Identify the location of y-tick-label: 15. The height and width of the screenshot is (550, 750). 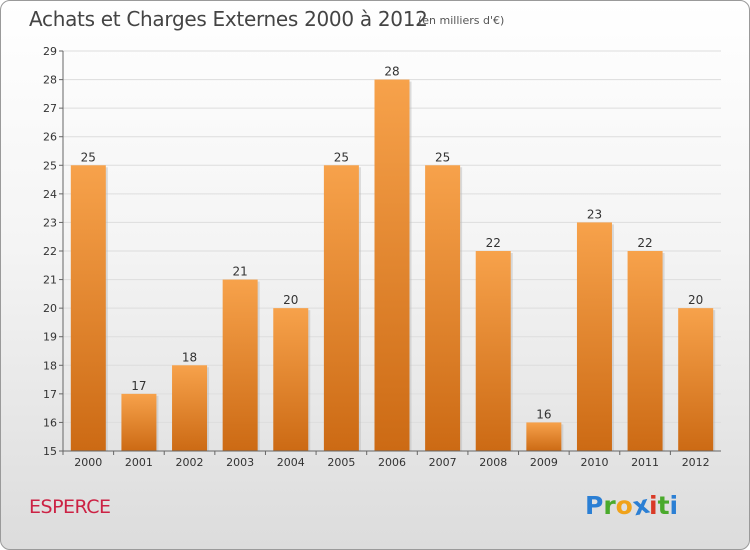
(50, 451).